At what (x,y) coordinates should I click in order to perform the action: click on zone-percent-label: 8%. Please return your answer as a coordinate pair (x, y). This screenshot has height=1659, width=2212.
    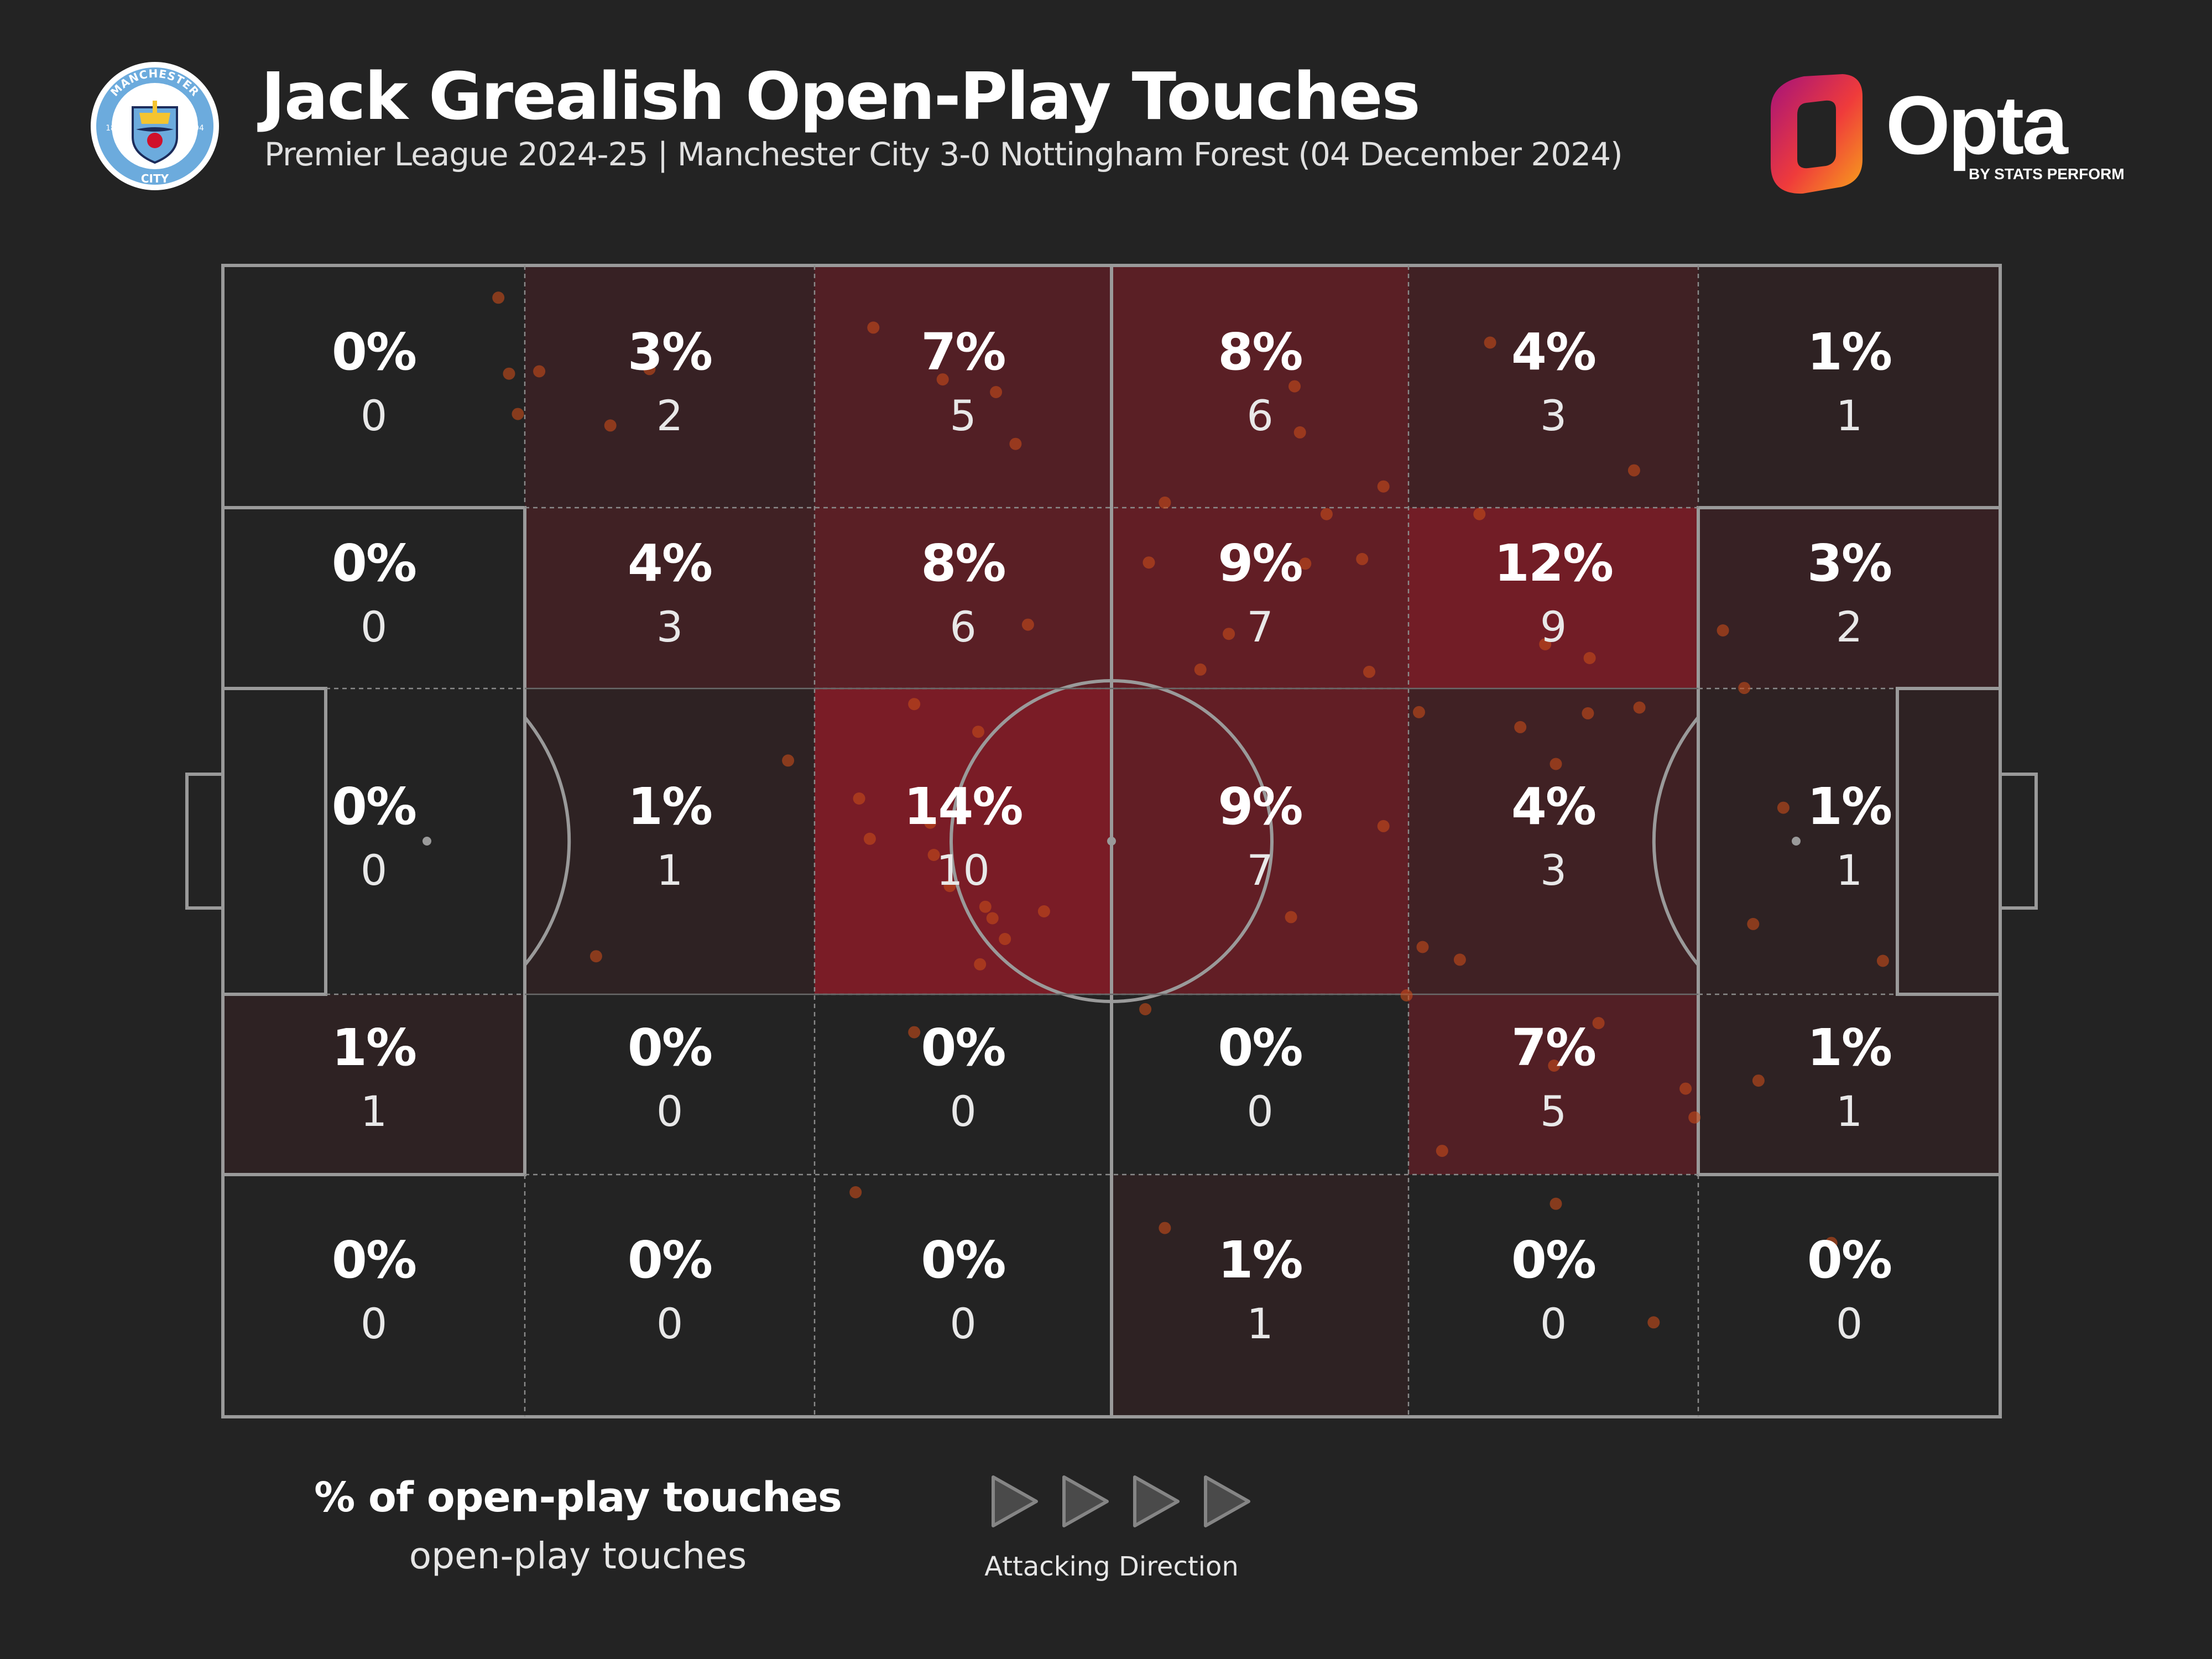
    Looking at the image, I should click on (963, 564).